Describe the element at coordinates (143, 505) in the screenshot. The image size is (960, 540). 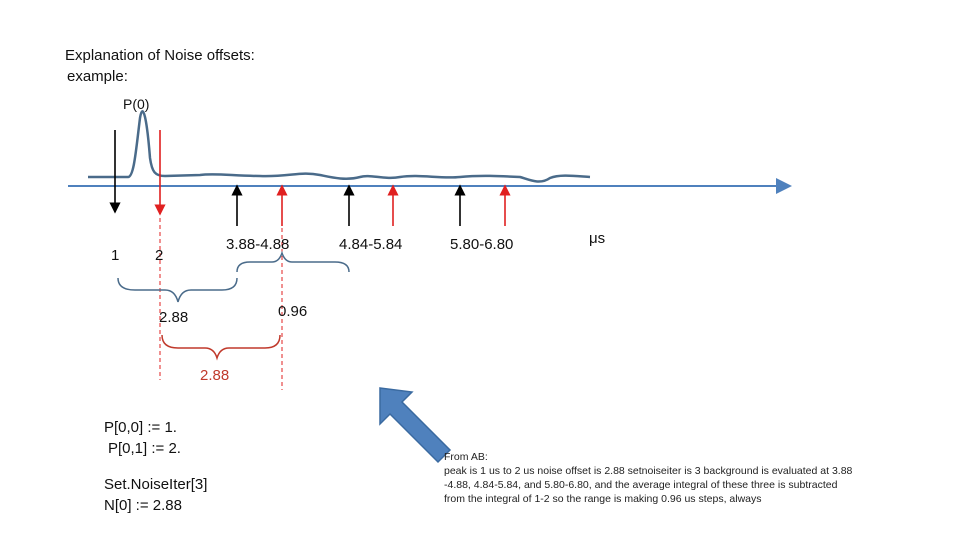
I see `code-line-4: N[0] := 2.88` at that location.